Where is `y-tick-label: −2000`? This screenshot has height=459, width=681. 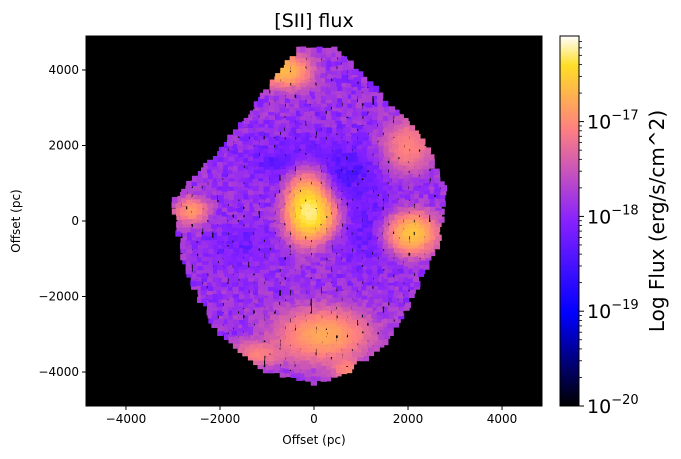 y-tick-label: −2000 is located at coordinates (58, 297).